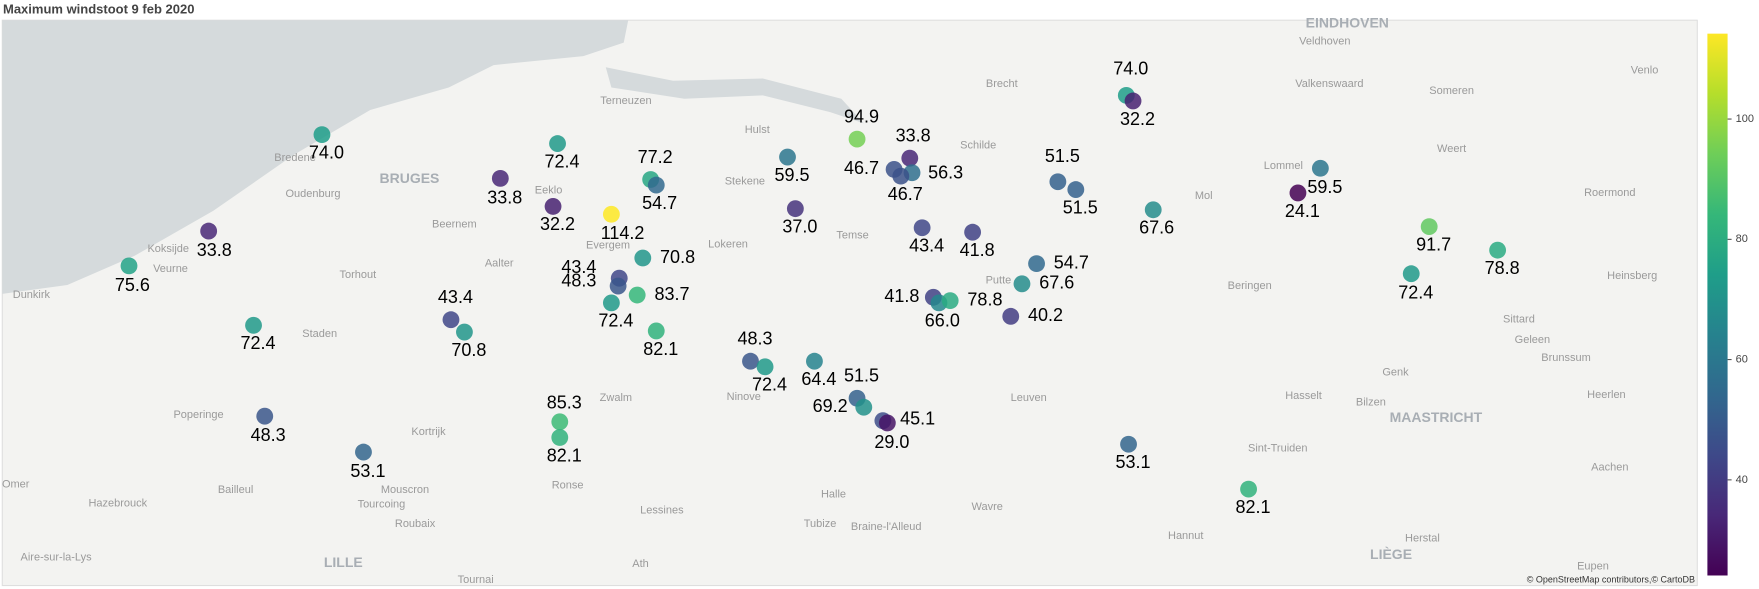  I want to click on data-label: 64.4, so click(818, 379).